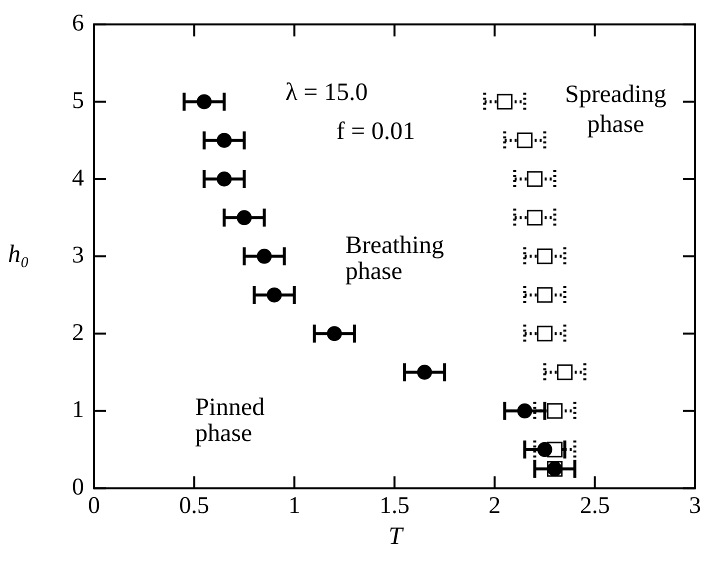 The height and width of the screenshot is (565, 707). What do you see at coordinates (194, 505) in the screenshot?
I see `x-tick-label: 0.5` at bounding box center [194, 505].